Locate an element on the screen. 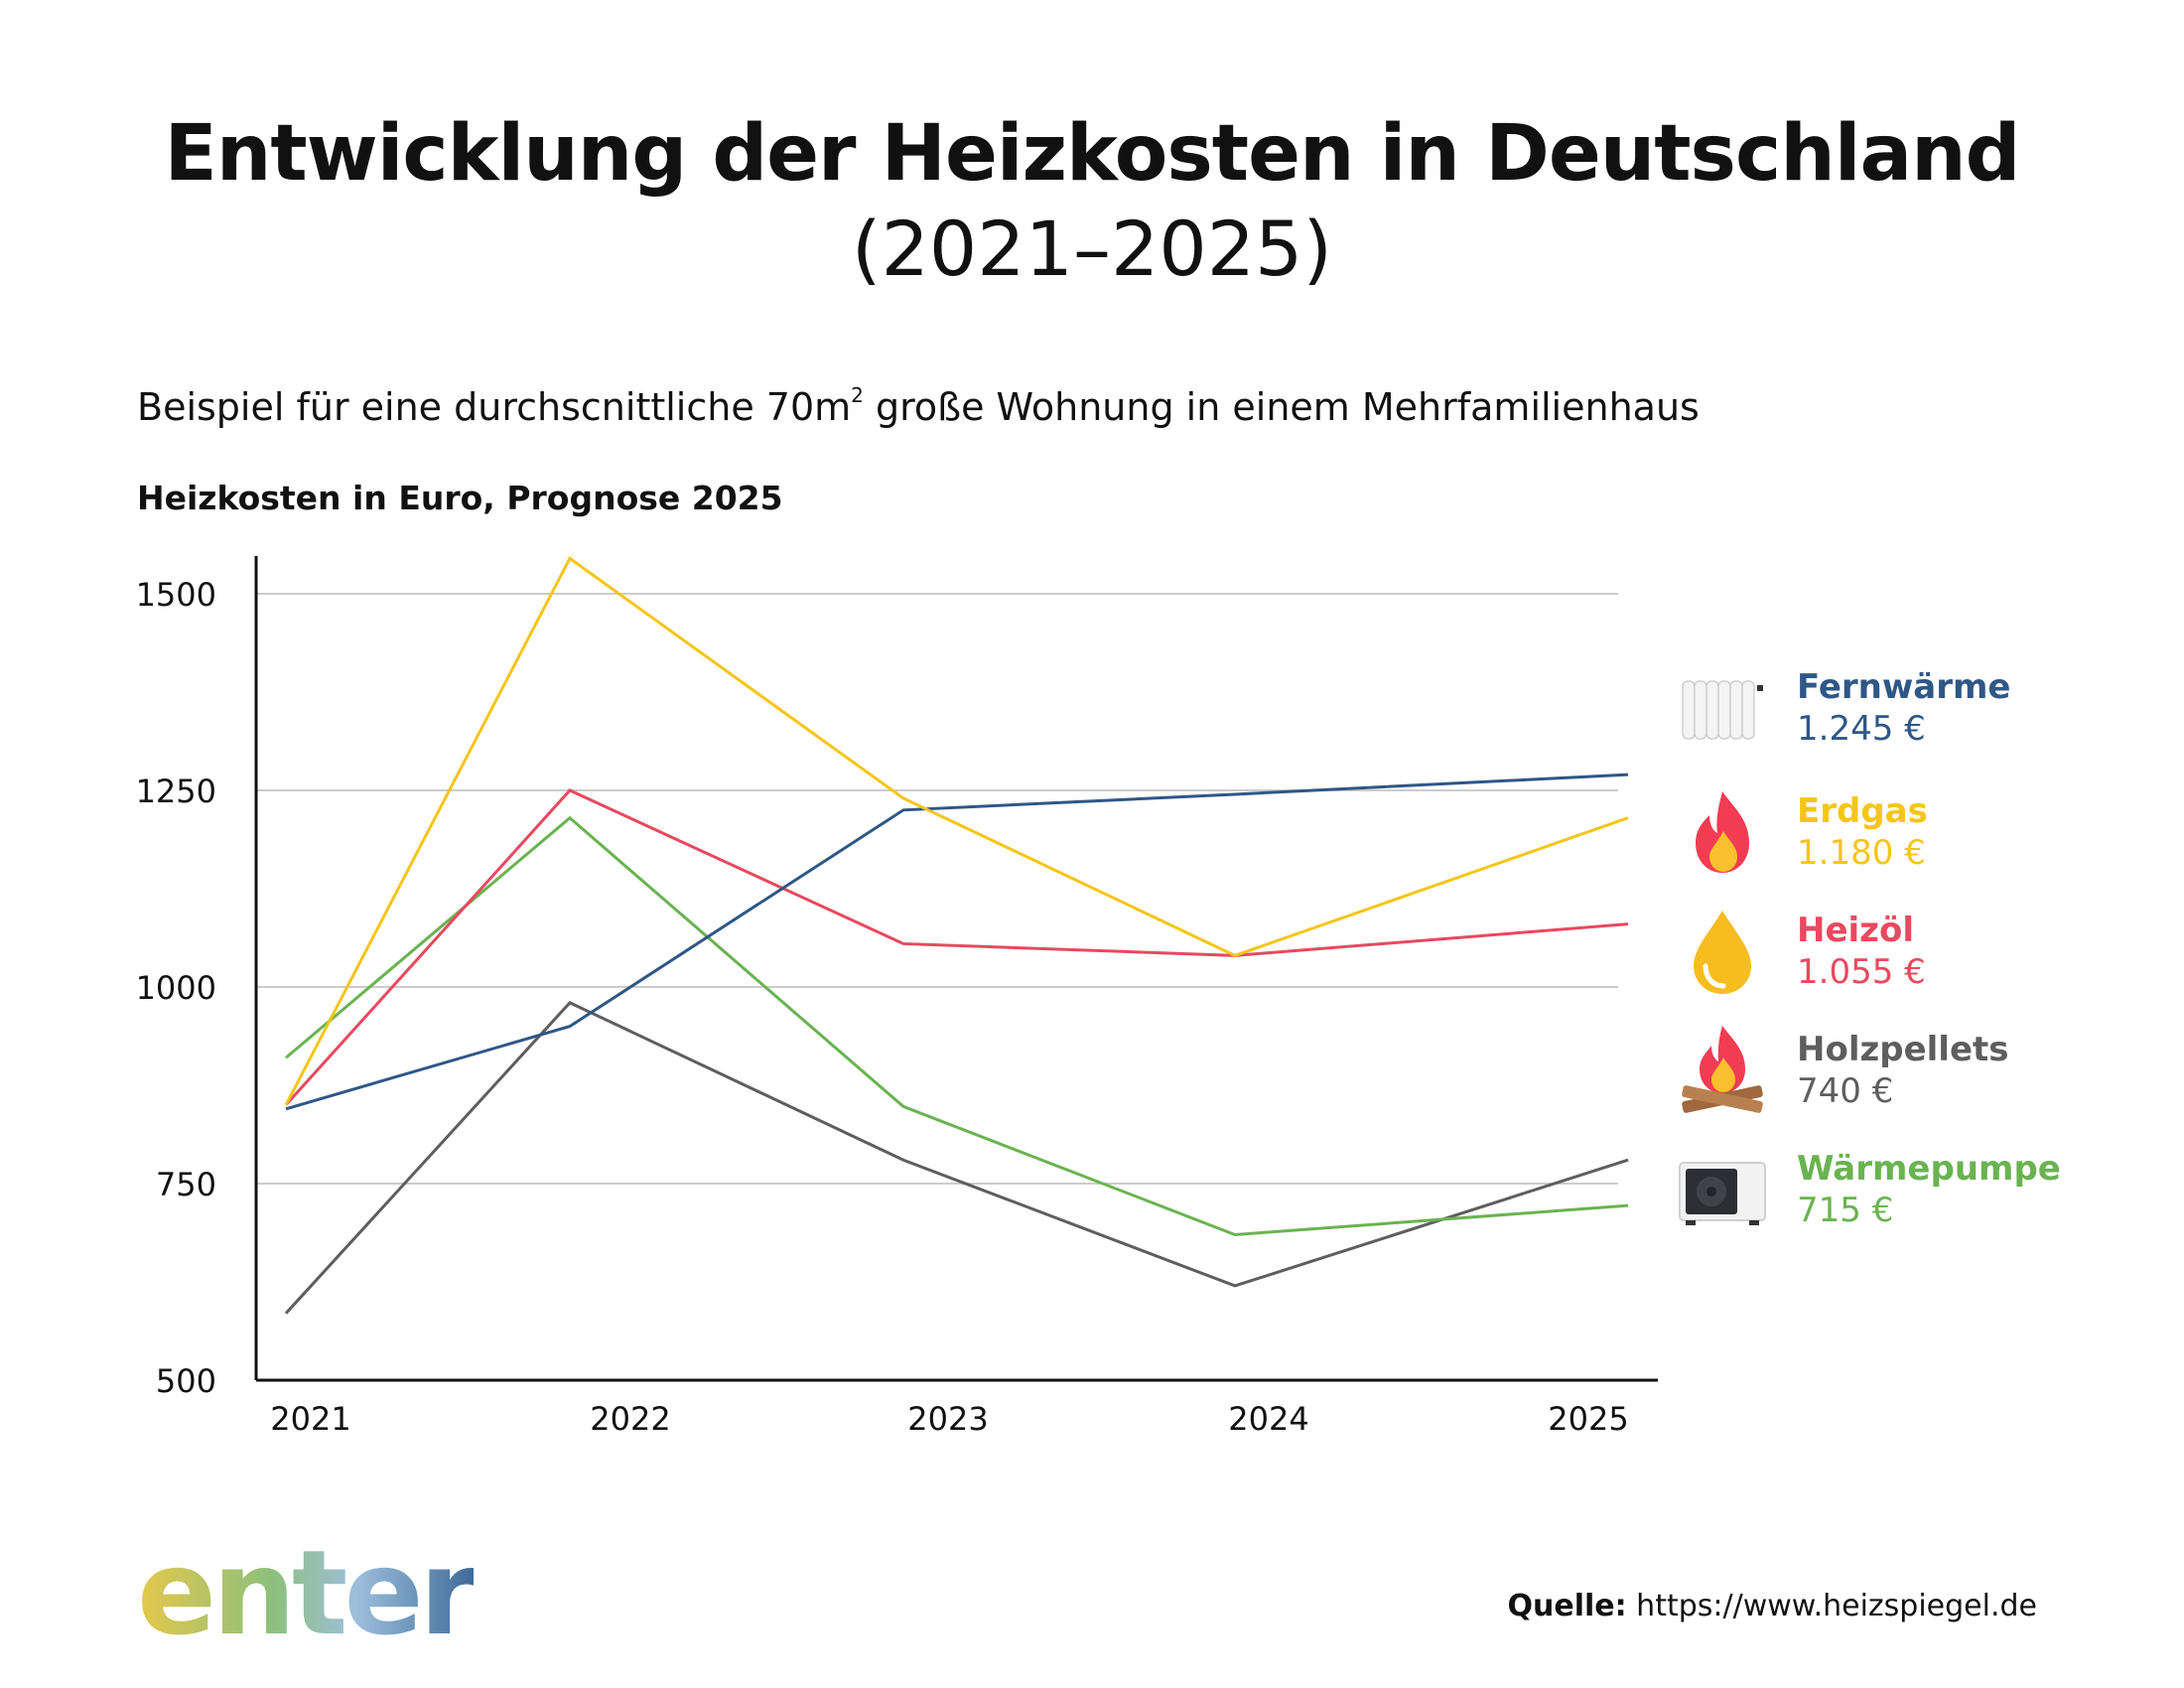 The width and height of the screenshot is (2184, 1688). enter-logo: enter is located at coordinates (307, 1592).